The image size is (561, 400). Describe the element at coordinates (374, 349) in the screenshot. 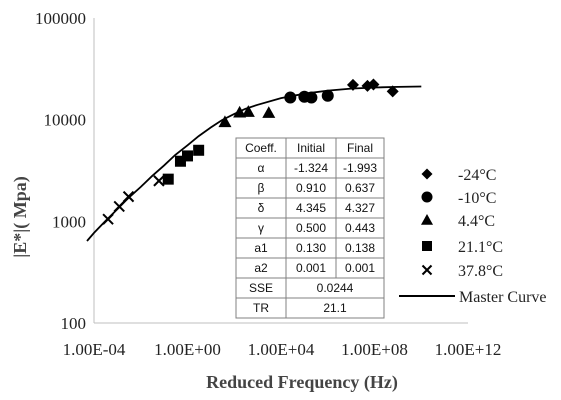

I see `x-tick-label: 1.00E+08` at that location.